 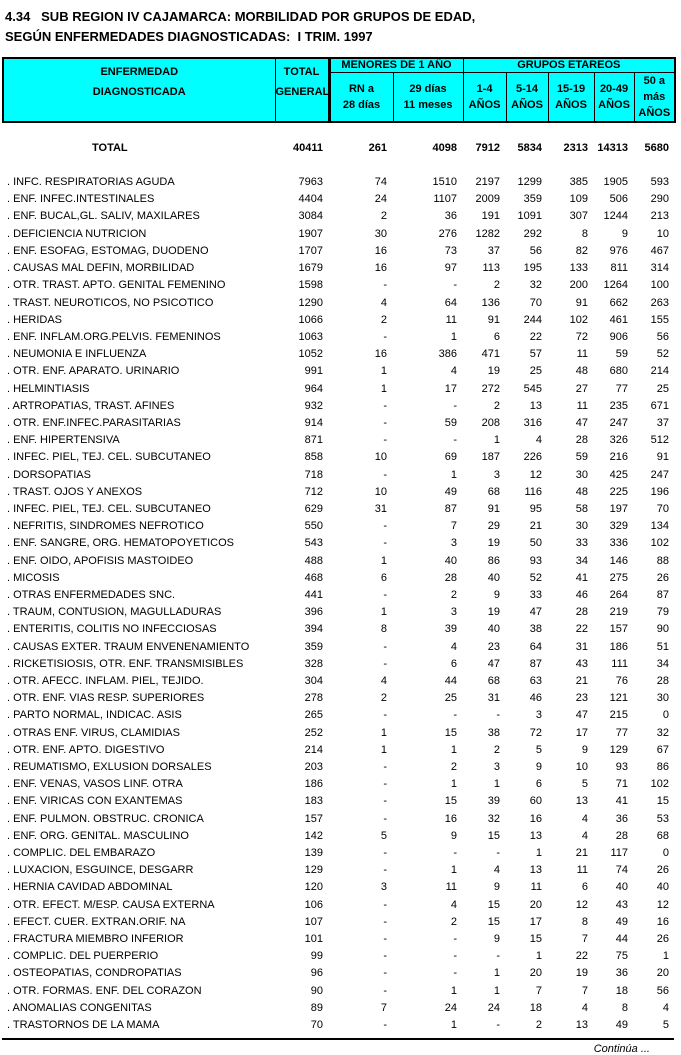 I want to click on value-cell: 326, so click(x=618, y=440).